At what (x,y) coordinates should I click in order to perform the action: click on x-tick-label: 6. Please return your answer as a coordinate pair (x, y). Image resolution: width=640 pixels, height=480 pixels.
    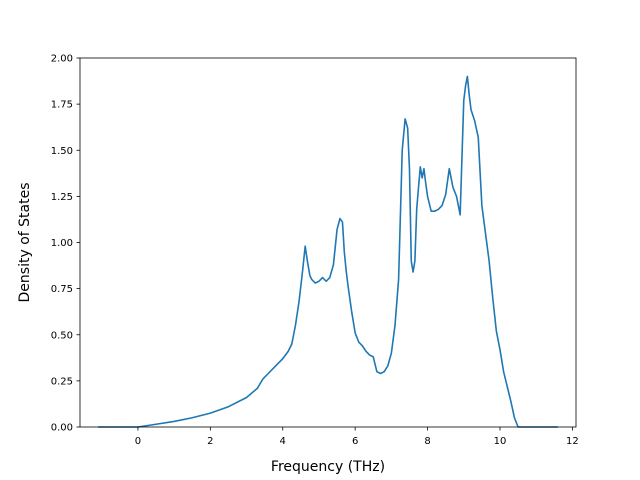
    Looking at the image, I should click on (355, 441).